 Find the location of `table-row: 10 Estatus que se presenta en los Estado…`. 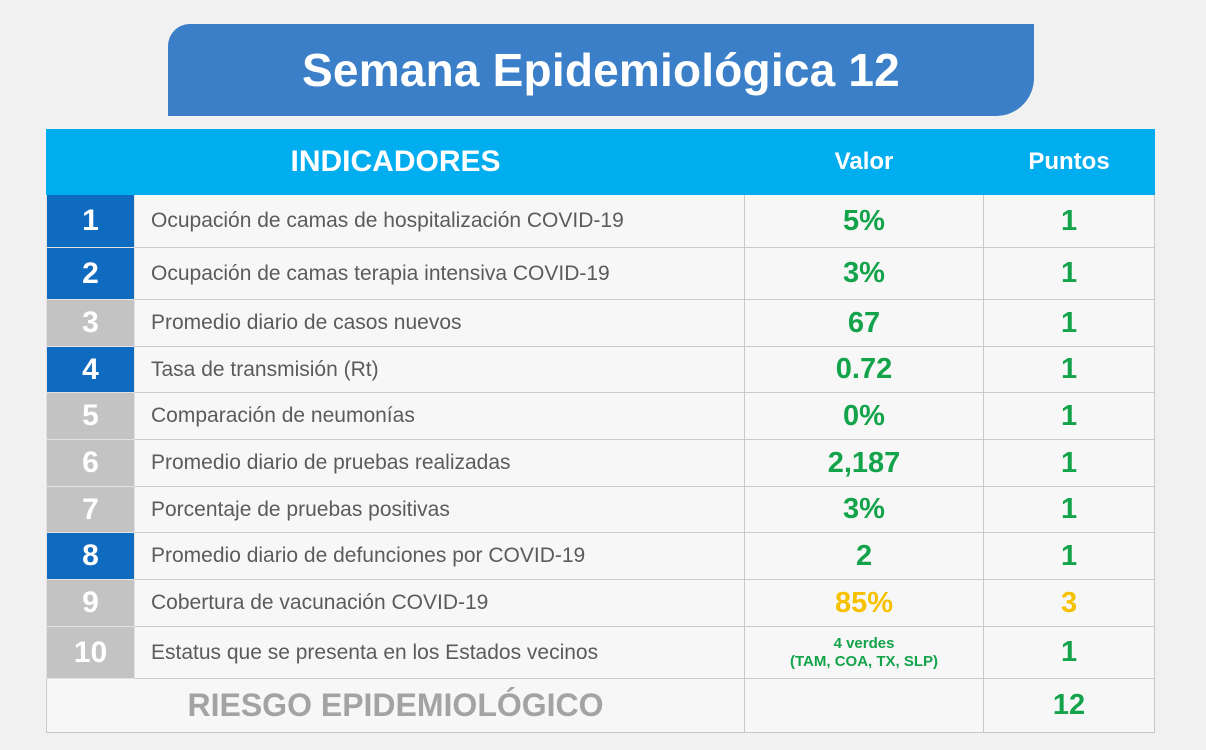

table-row: 10 Estatus que se presenta en los Estado… is located at coordinates (601, 652).